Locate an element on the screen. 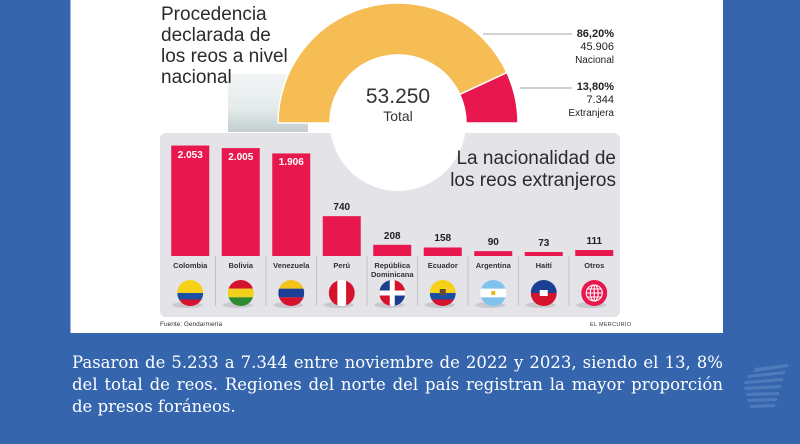 The height and width of the screenshot is (444, 800). bar-value-label: 90 is located at coordinates (493, 243).